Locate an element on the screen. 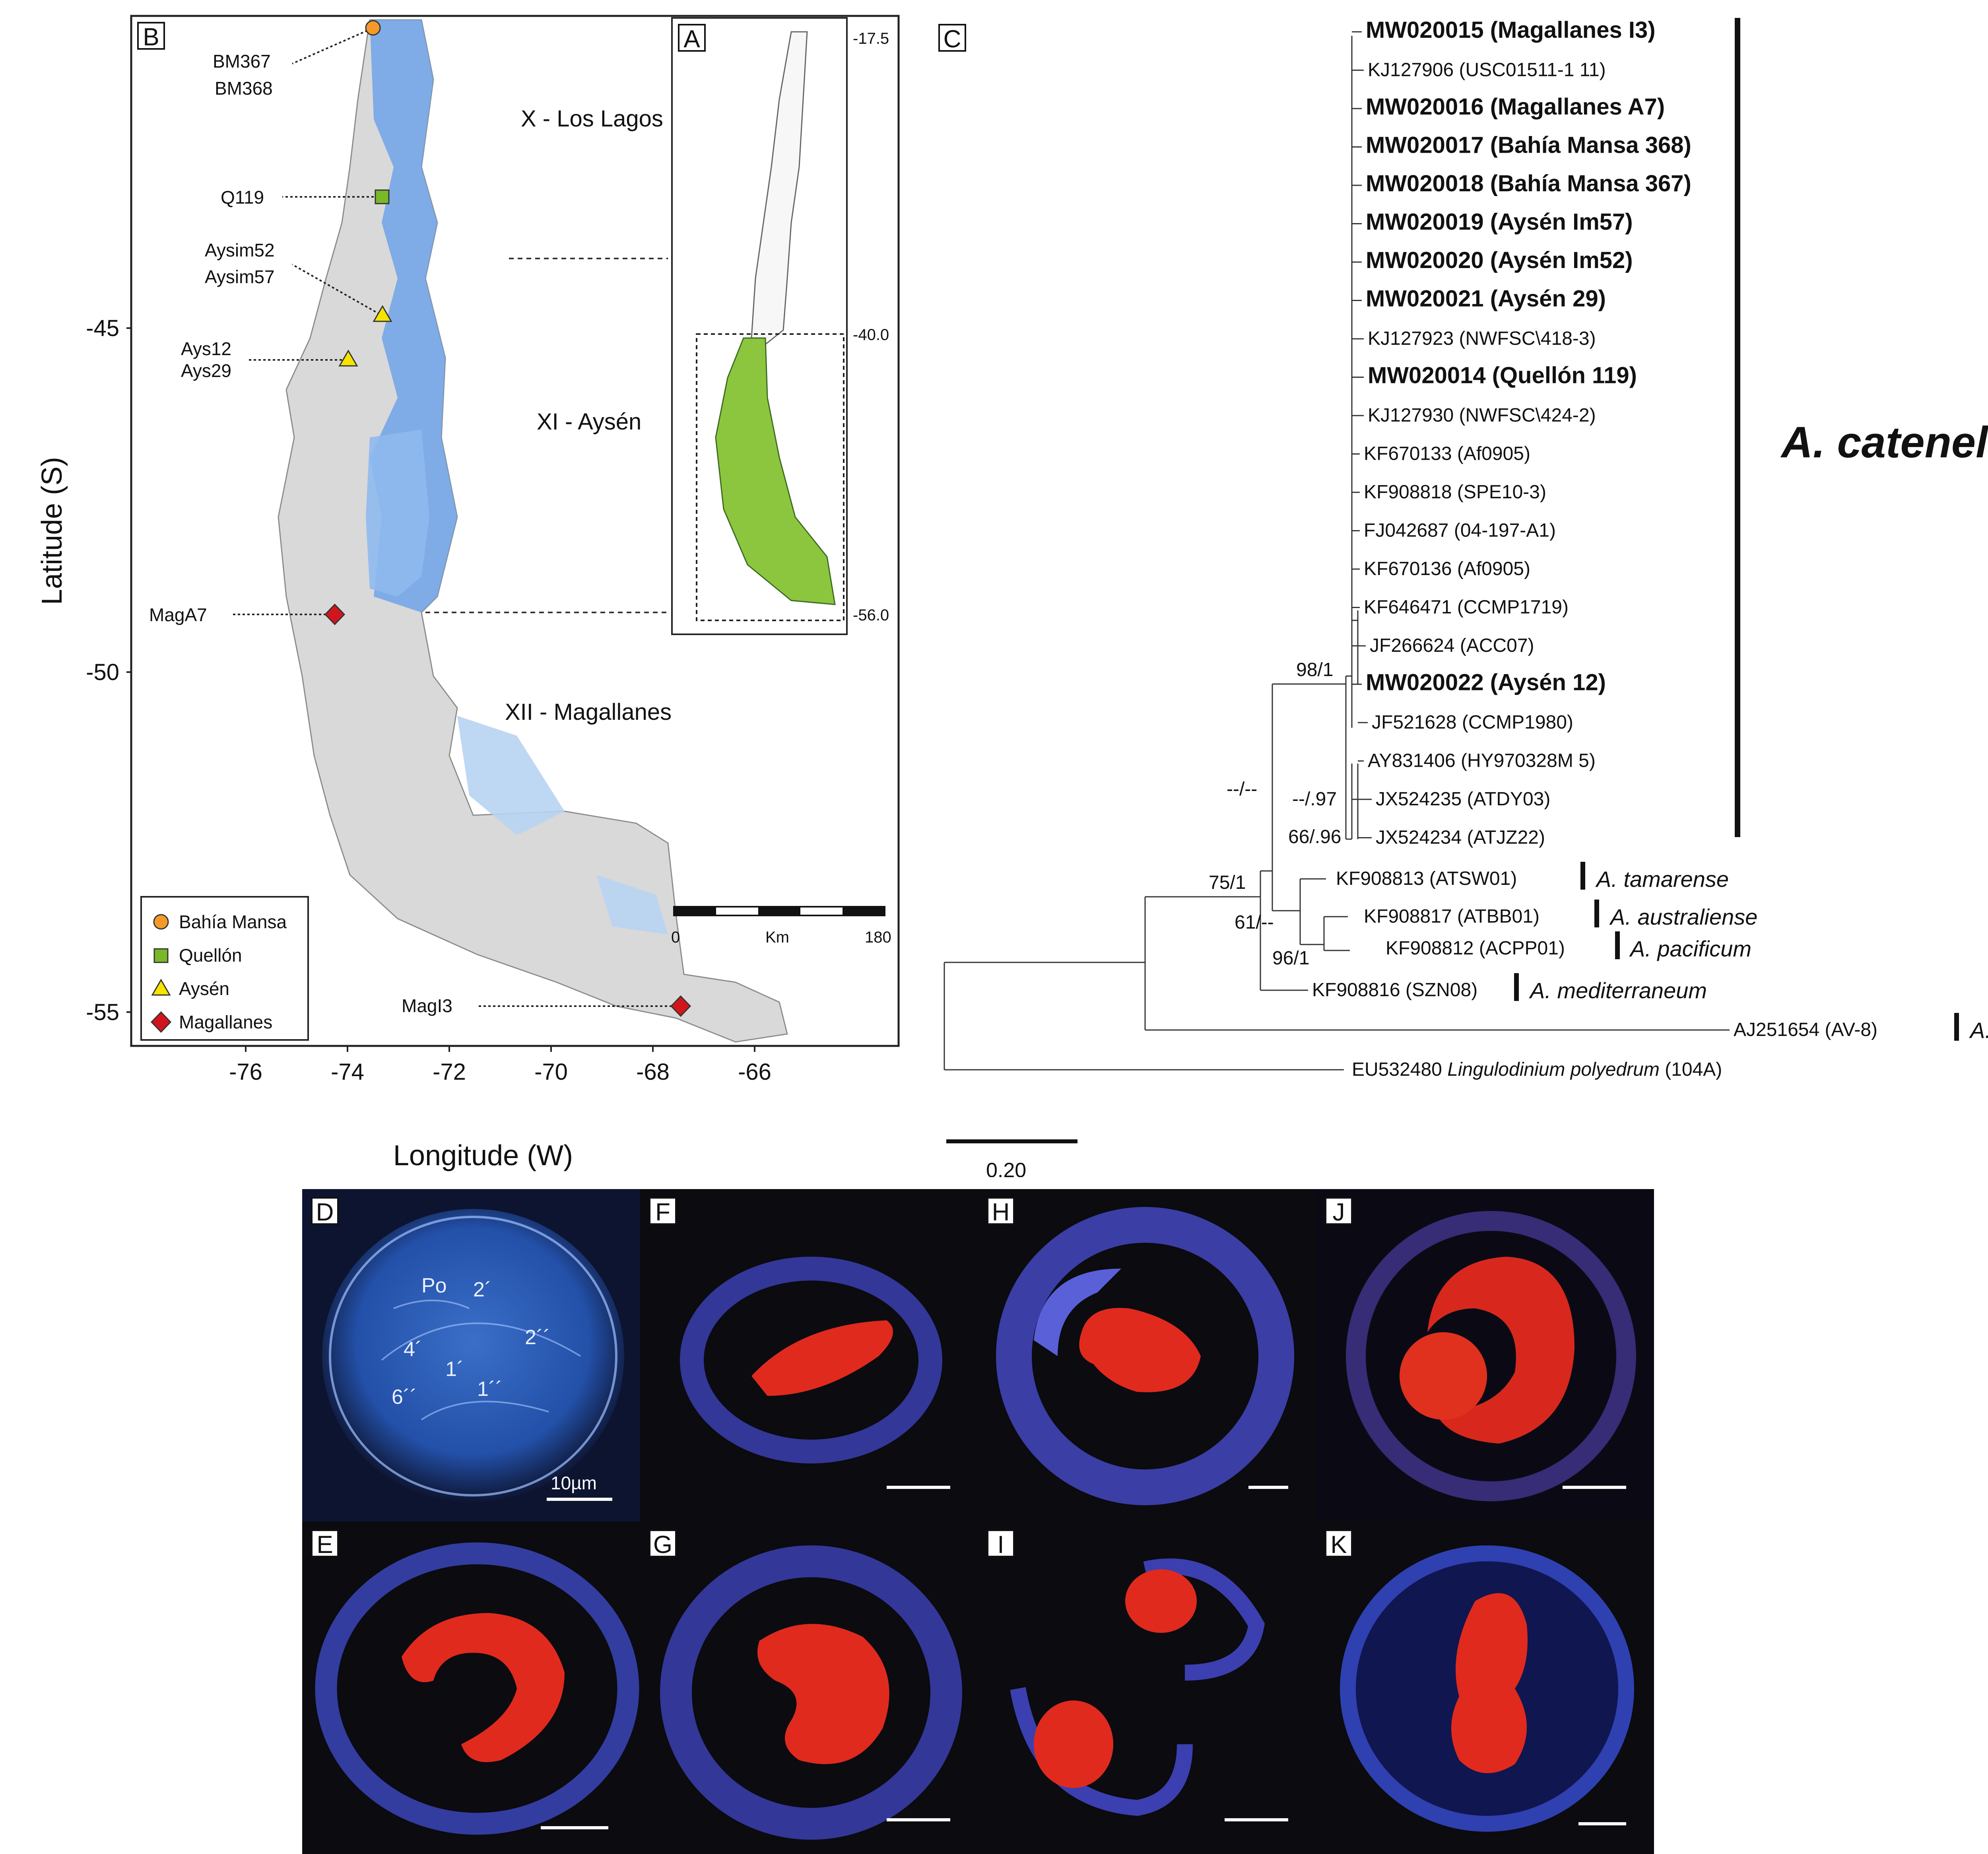 Image resolution: width=1988 pixels, height=1854 pixels. panel-label-c: C is located at coordinates (952, 39).